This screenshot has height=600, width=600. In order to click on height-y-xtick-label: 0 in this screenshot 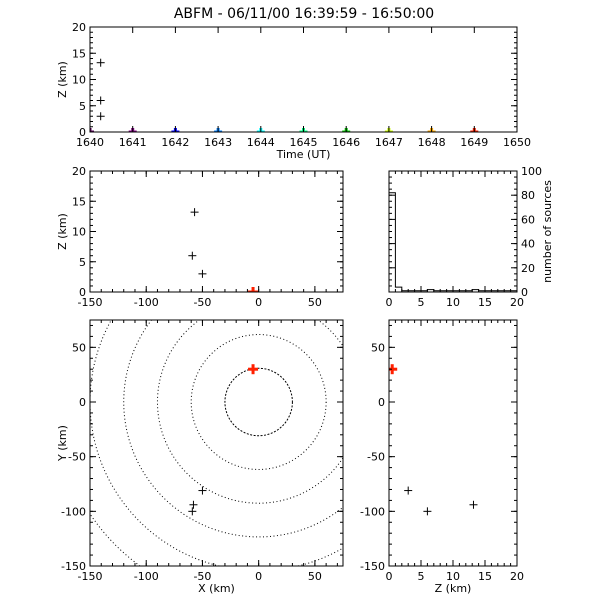, I will do `click(389, 576)`.